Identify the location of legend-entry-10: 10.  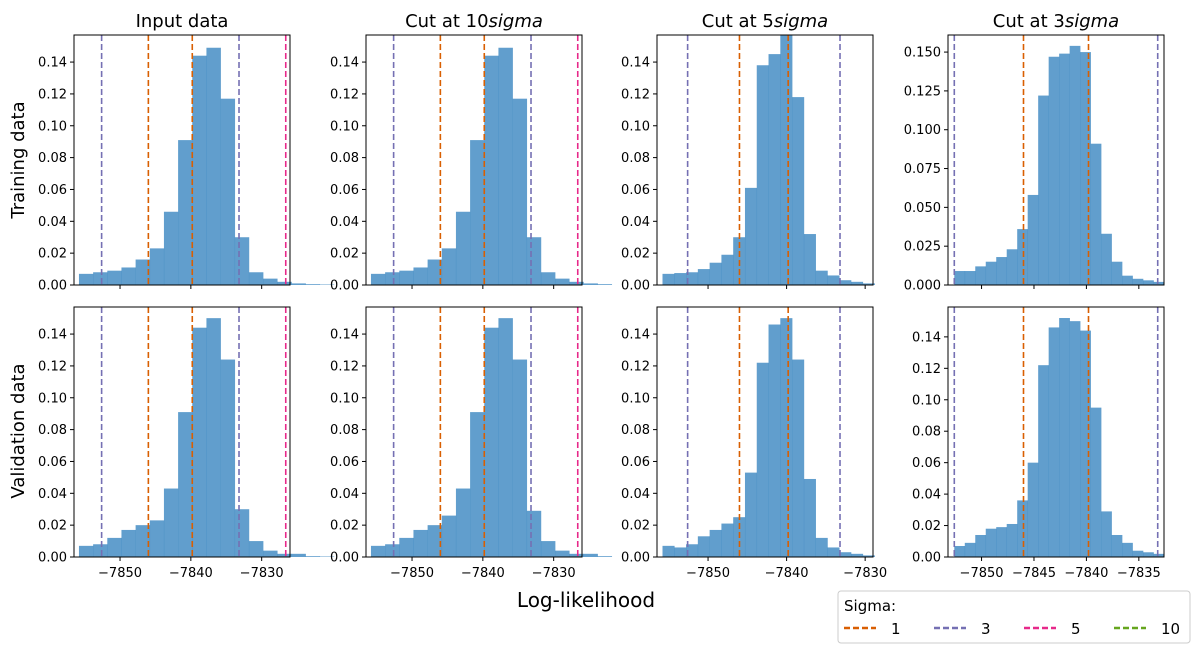
(1147, 629).